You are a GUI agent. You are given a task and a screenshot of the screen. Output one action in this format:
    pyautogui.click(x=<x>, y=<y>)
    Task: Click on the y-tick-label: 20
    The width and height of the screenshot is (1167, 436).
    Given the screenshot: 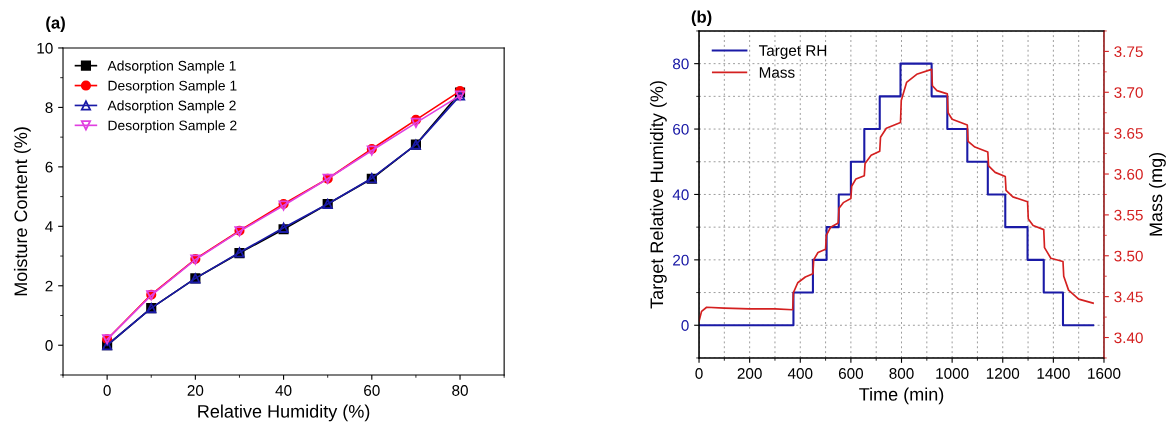 What is the action you would take?
    pyautogui.click(x=681, y=260)
    